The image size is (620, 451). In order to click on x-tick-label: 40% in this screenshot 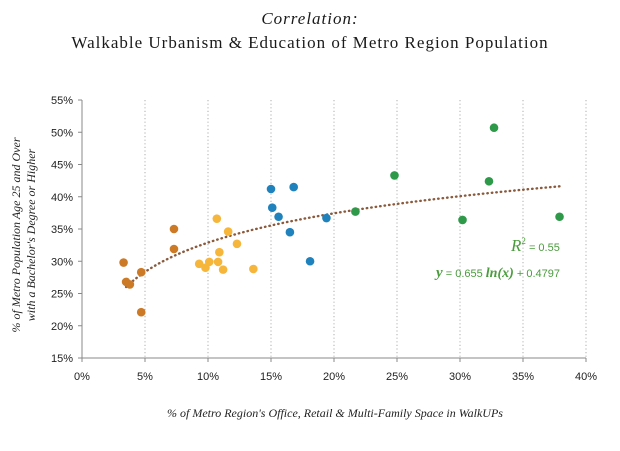, I will do `click(586, 377)`.